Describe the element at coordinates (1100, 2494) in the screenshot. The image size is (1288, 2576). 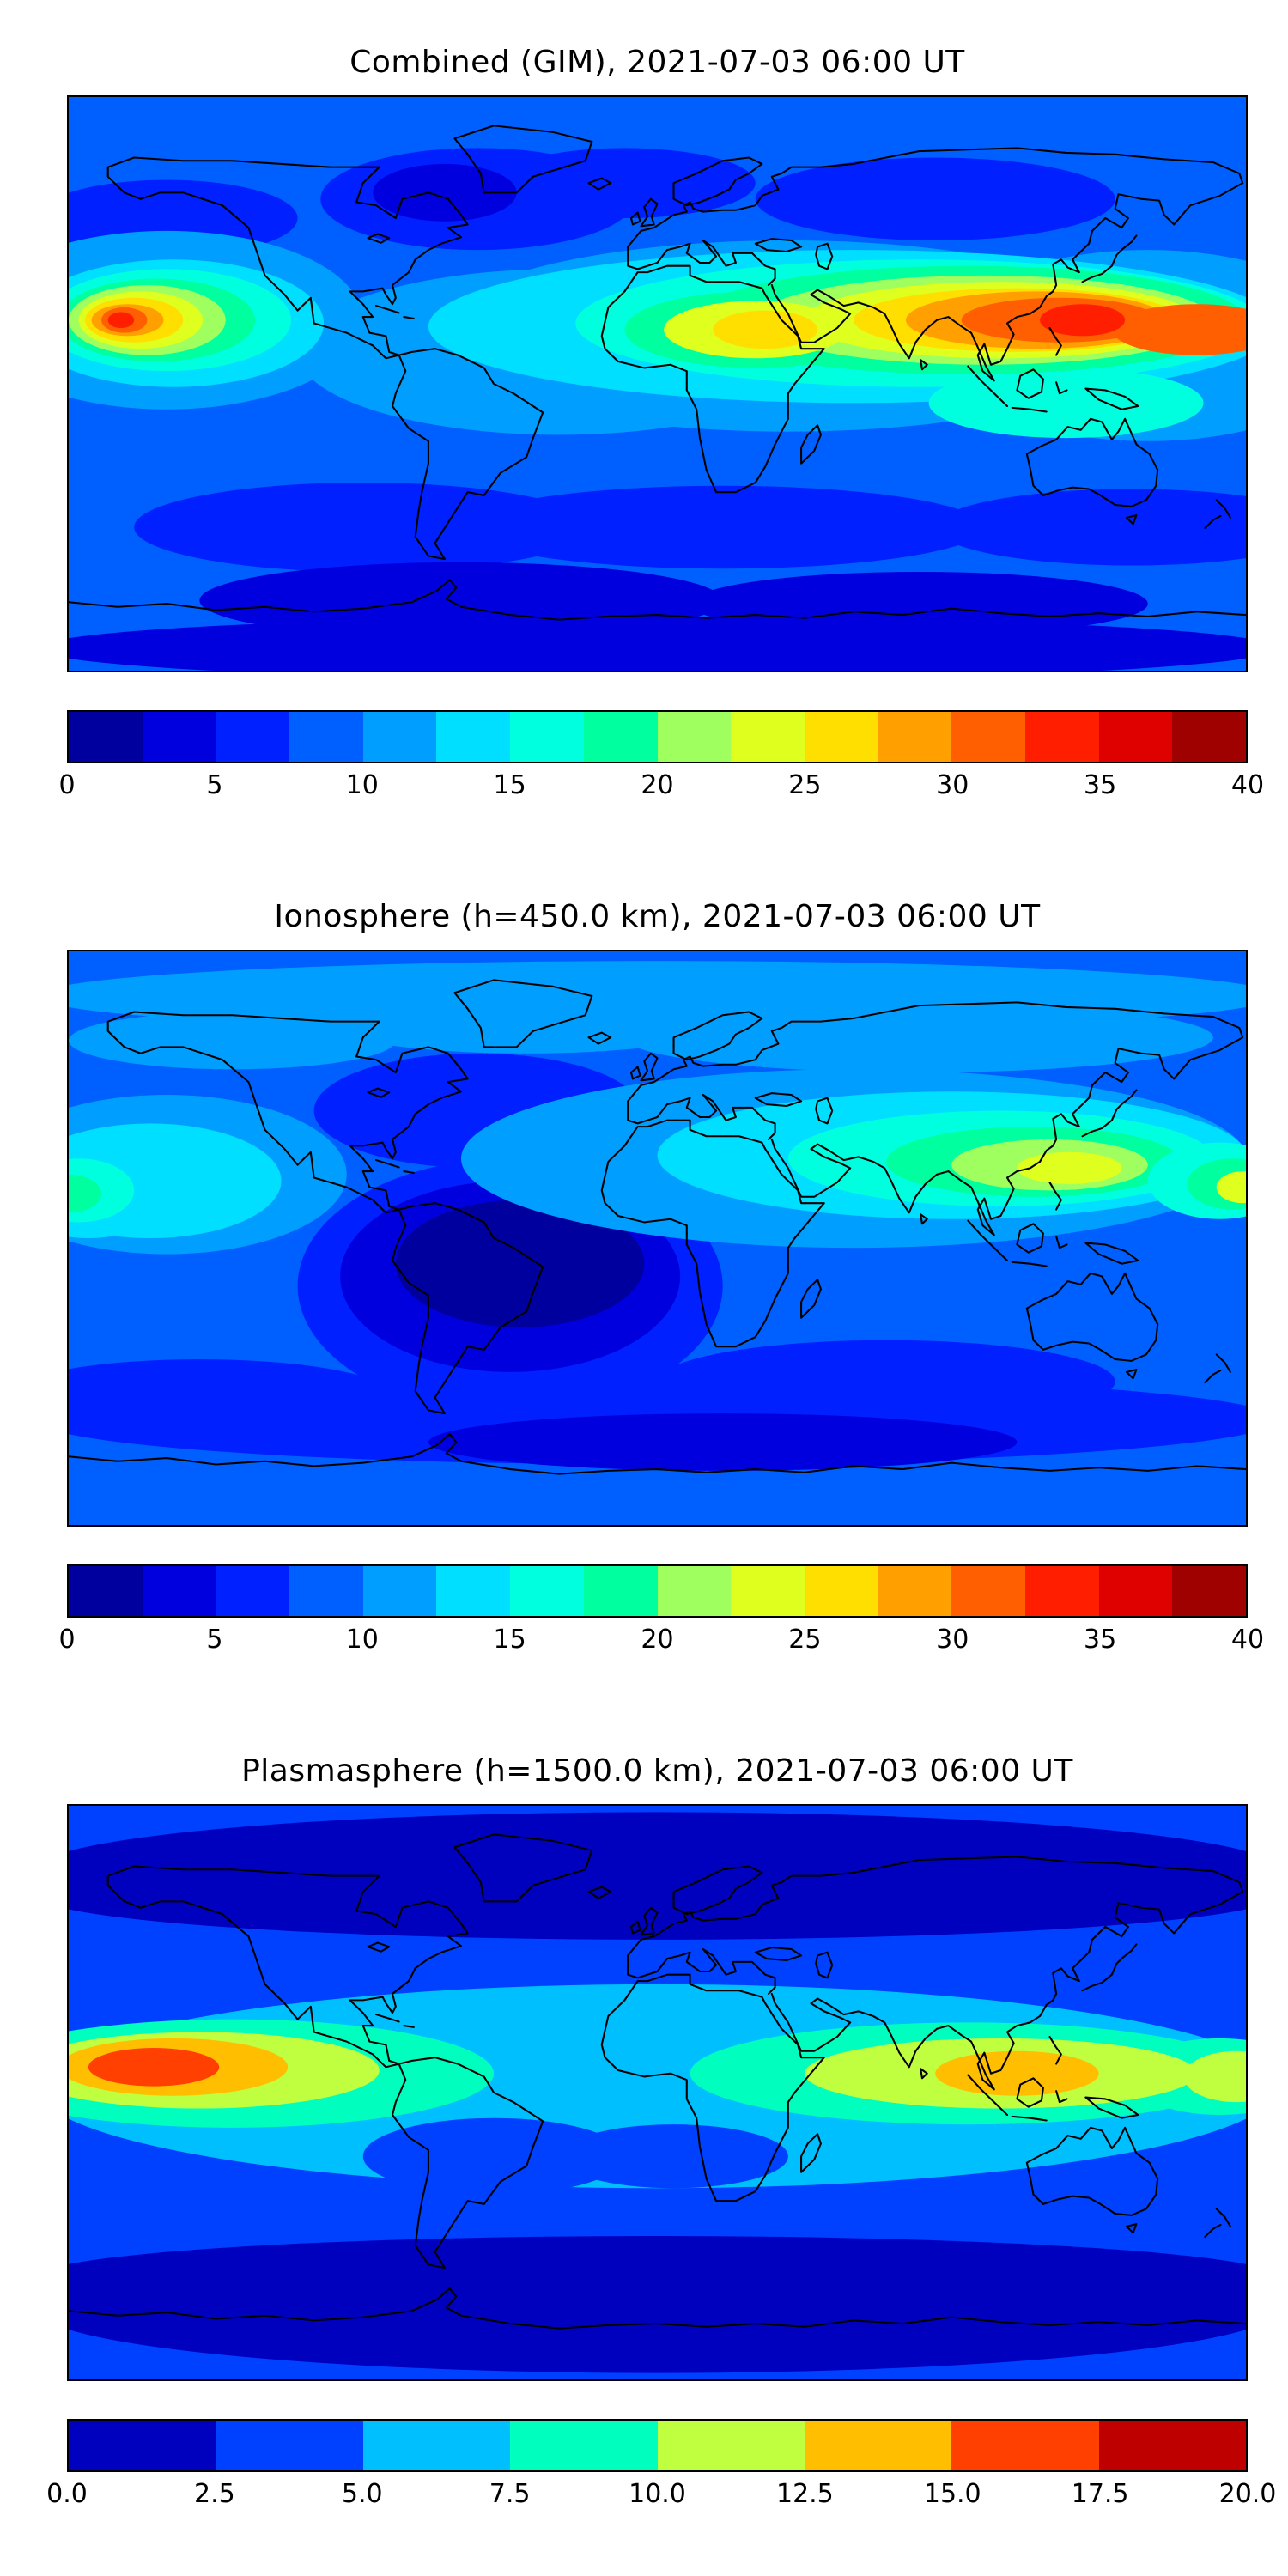
I see `colorbar-tick-label: 17.5` at that location.